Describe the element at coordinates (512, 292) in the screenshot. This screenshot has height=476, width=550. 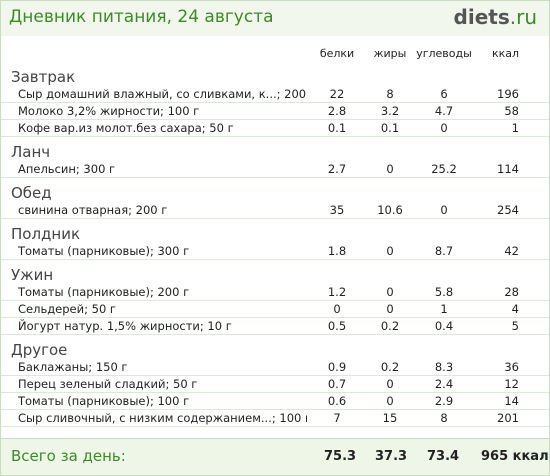
I see `food-kcal: 28` at that location.